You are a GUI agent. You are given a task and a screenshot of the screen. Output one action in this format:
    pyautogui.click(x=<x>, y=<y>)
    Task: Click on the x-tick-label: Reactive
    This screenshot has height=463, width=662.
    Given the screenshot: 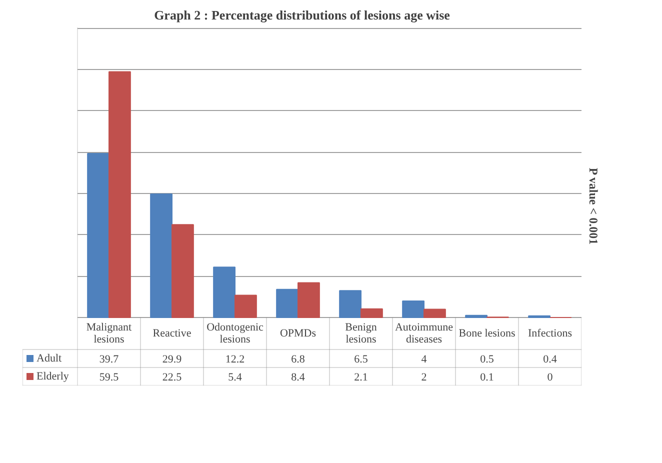 What is the action you would take?
    pyautogui.click(x=172, y=334)
    